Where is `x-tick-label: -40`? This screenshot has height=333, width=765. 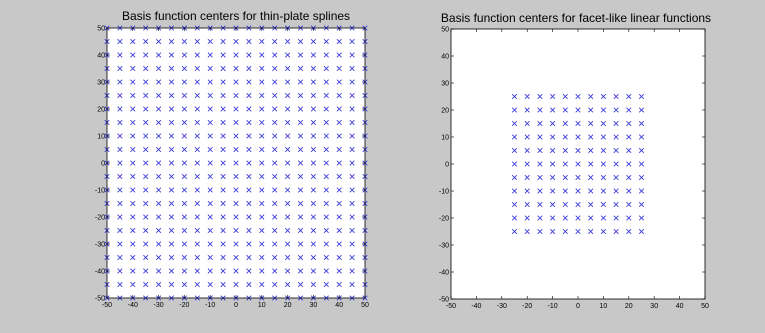 x-tick-label: -40 is located at coordinates (133, 305).